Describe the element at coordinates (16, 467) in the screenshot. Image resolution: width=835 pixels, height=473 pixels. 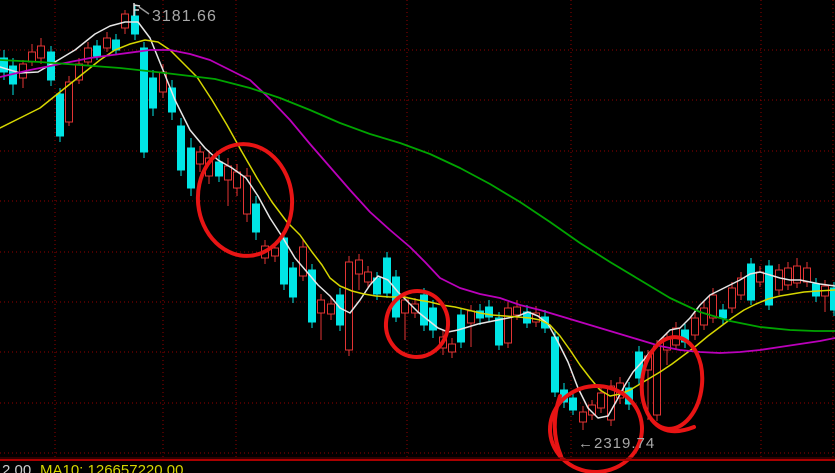
I see `volume-pane-left-value: 2.00` at that location.